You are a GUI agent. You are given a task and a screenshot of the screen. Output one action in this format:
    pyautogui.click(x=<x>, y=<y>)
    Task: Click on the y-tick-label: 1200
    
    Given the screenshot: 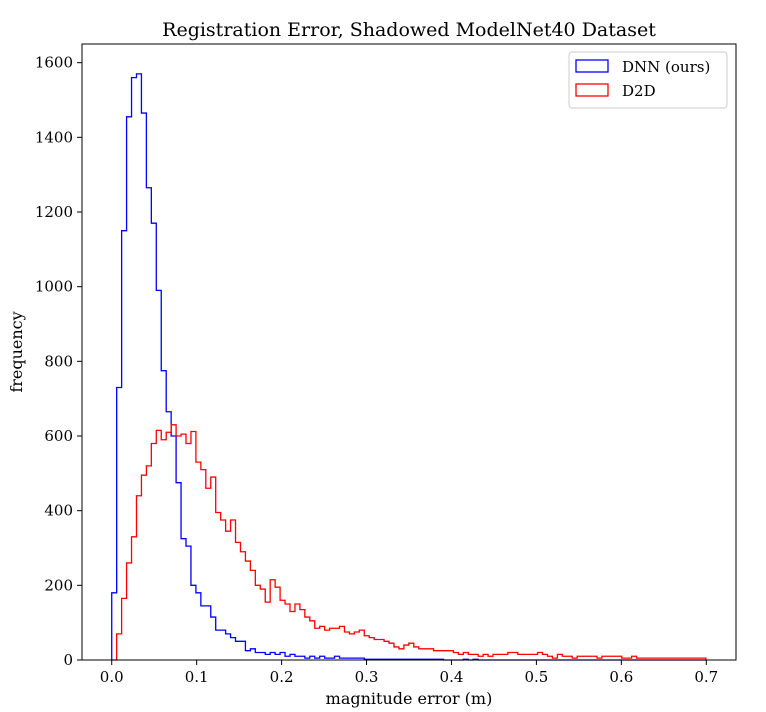 What is the action you would take?
    pyautogui.click(x=54, y=212)
    